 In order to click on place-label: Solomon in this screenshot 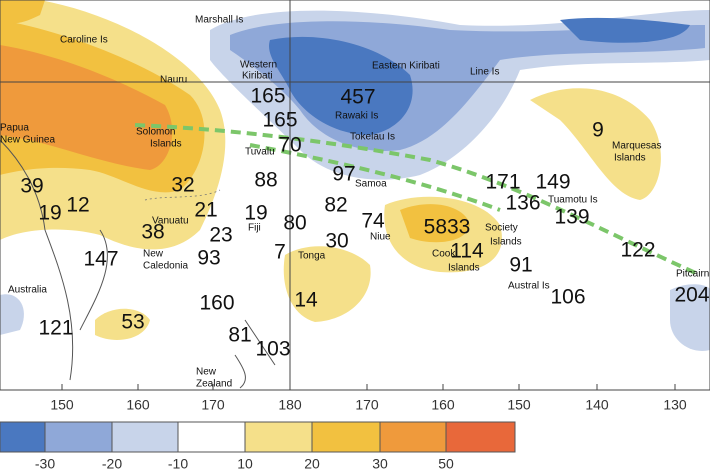, I will do `click(155, 132)`.